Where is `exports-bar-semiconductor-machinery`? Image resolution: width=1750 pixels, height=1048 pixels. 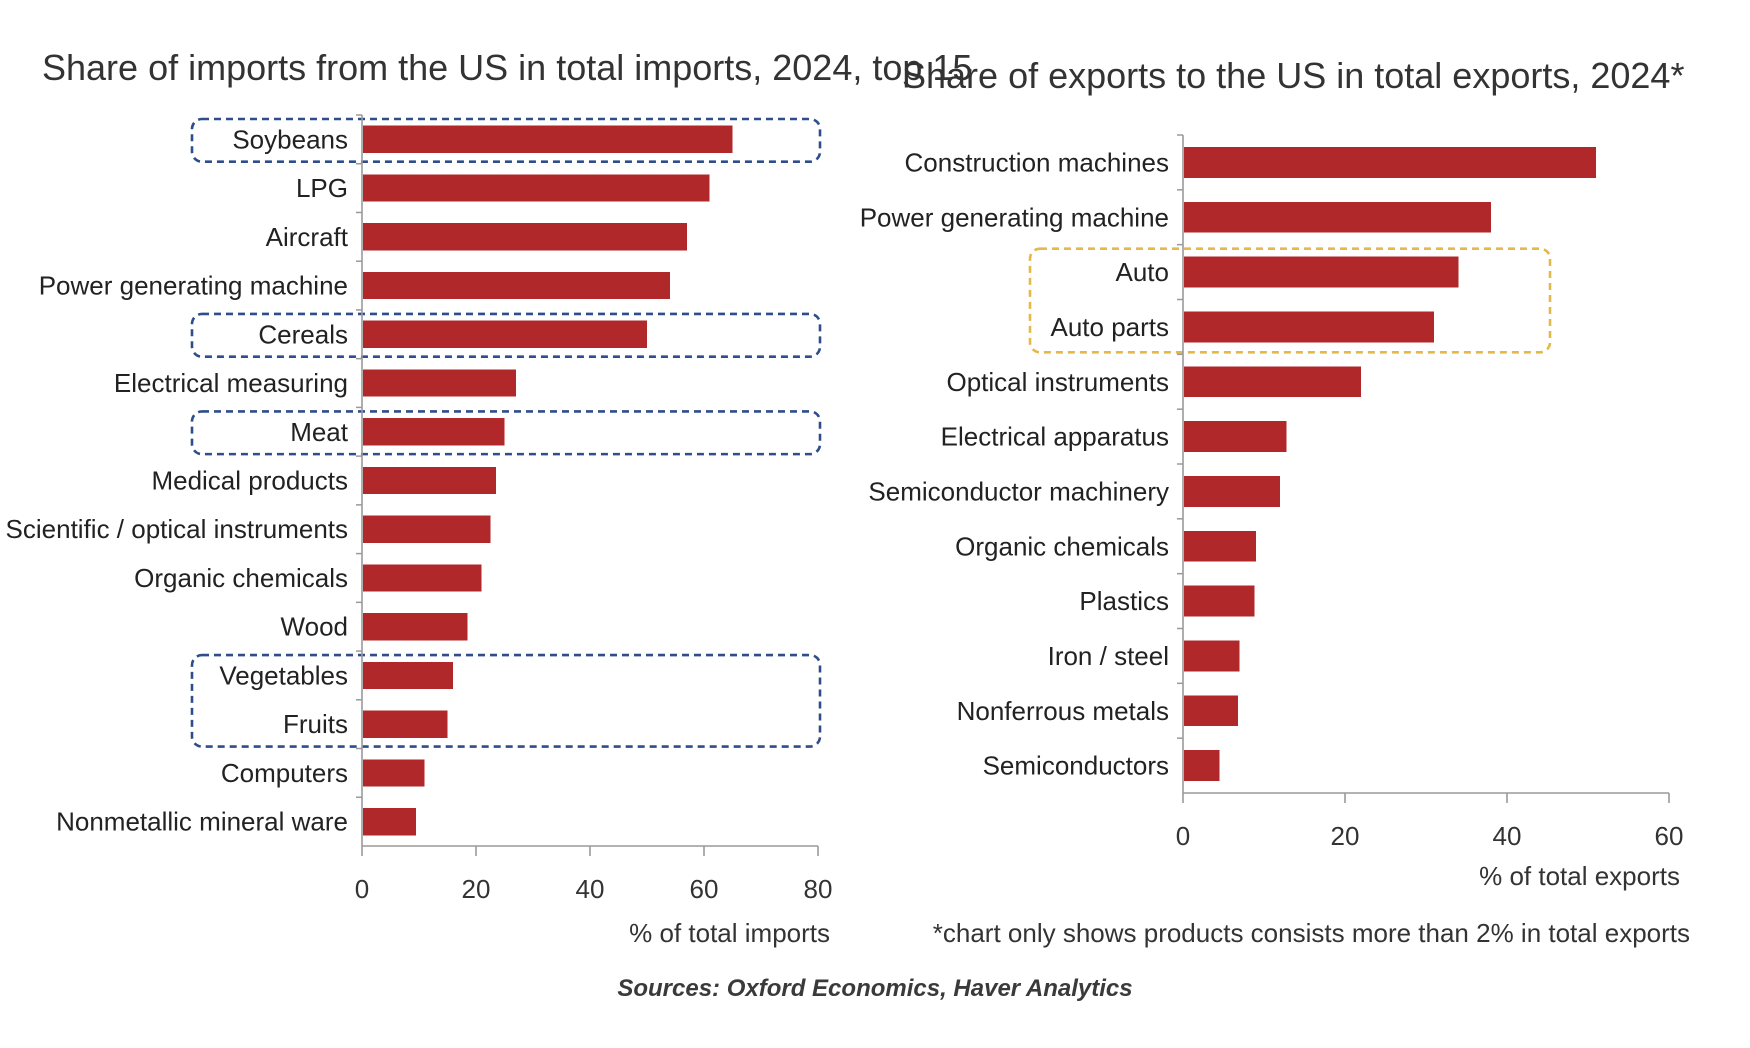 exports-bar-semiconductor-machinery is located at coordinates (1232, 491).